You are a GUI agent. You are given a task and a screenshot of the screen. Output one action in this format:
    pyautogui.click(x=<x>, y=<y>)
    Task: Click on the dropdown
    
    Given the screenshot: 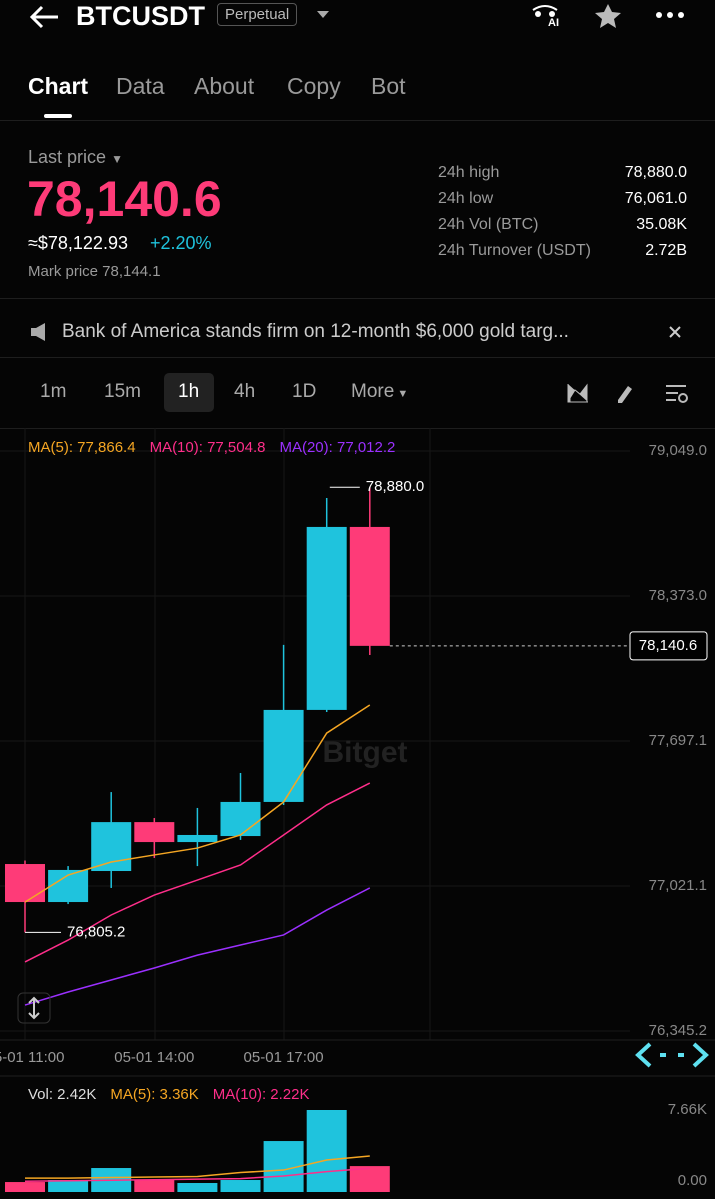 What is the action you would take?
    pyautogui.click(x=323, y=15)
    